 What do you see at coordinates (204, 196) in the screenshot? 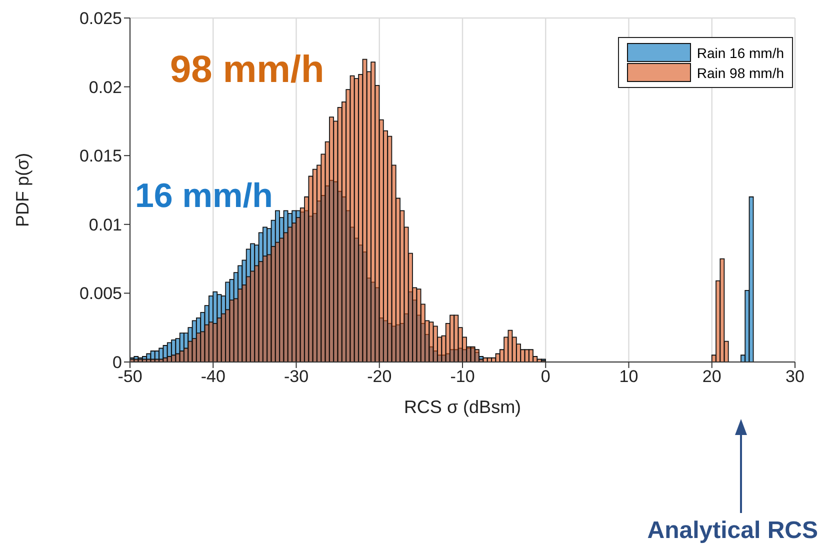
I see `annotation: 16 mm/h` at bounding box center [204, 196].